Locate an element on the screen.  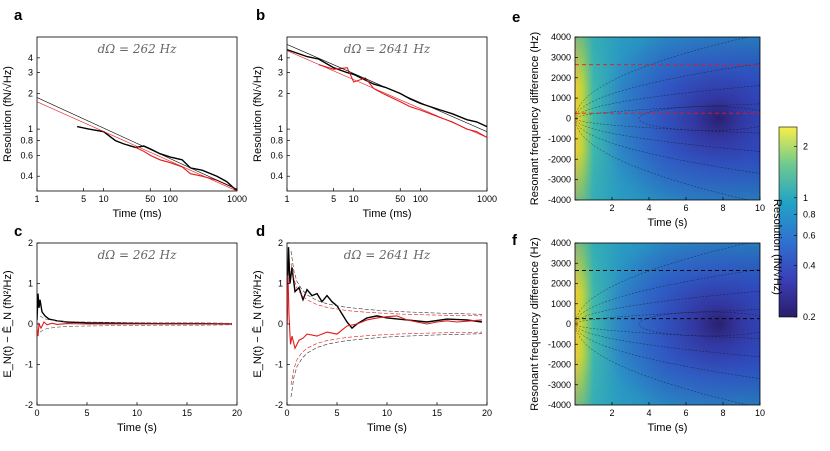
colorbar-tick-label: 0.4 is located at coordinates (809, 266).